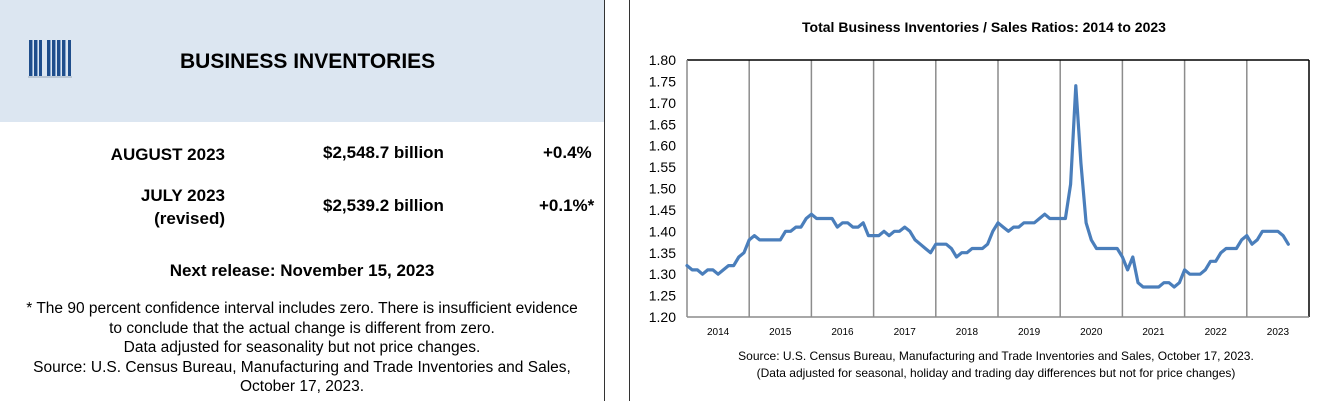 Image resolution: width=1336 pixels, height=406 pixels. What do you see at coordinates (383, 152) in the screenshot?
I see `inventory-value: $2,548.7 billion` at bounding box center [383, 152].